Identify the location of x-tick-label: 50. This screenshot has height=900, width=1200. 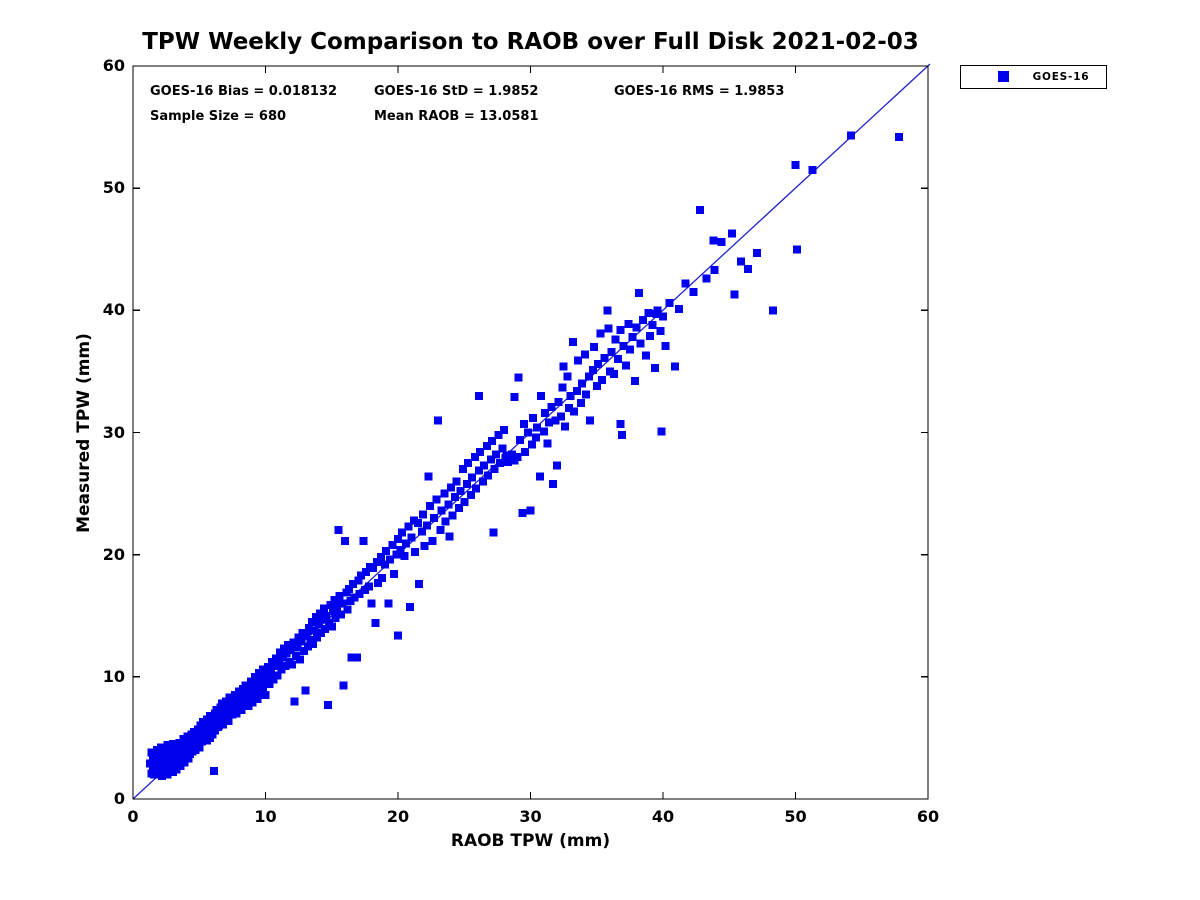
(795, 816).